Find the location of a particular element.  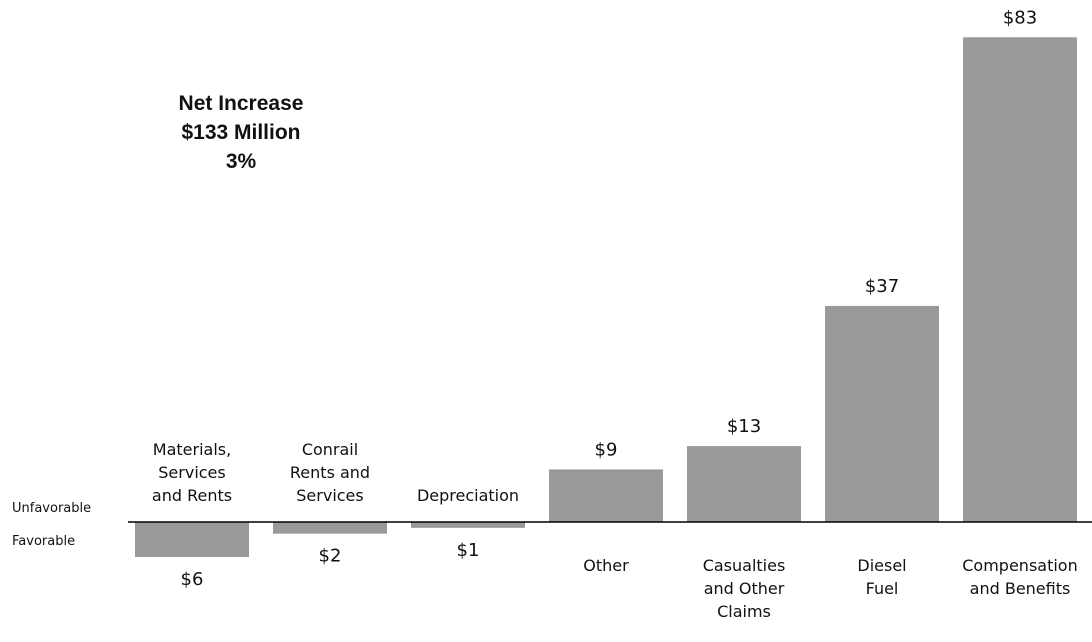

value-label: $9 is located at coordinates (606, 449).